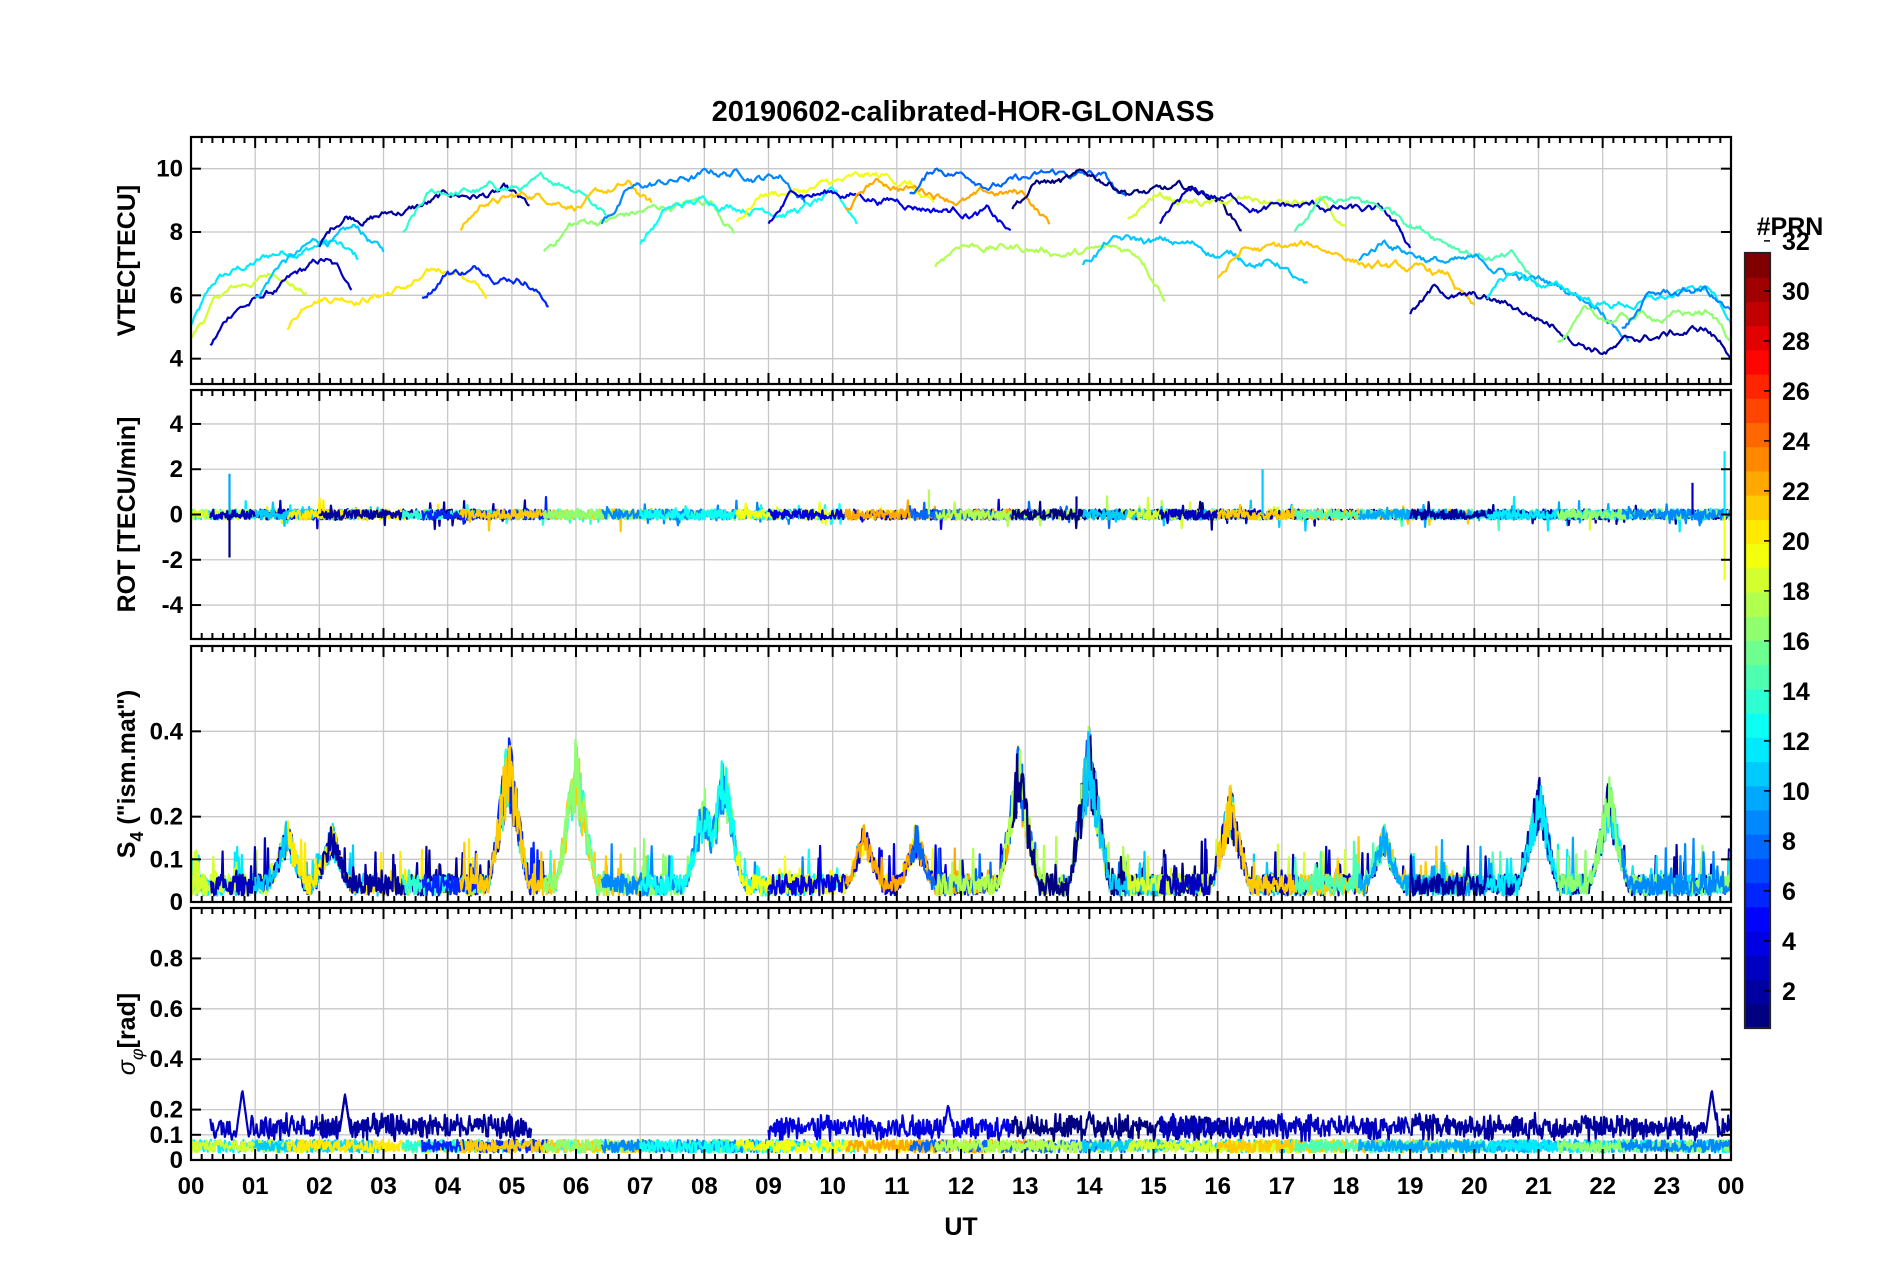  What do you see at coordinates (383, 1186) in the screenshot?
I see `x-tick-label: 03` at bounding box center [383, 1186].